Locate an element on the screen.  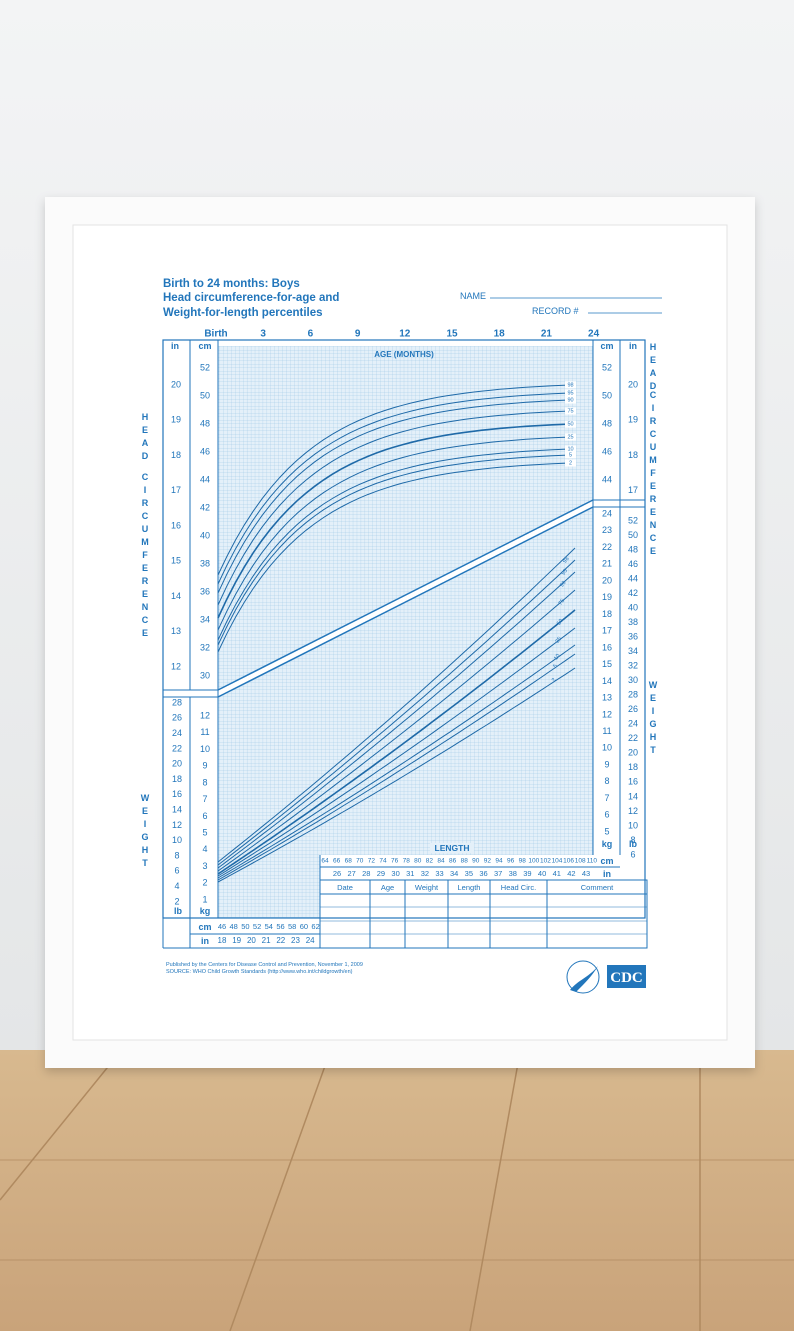
tick-label: 11 is located at coordinates (204, 732).